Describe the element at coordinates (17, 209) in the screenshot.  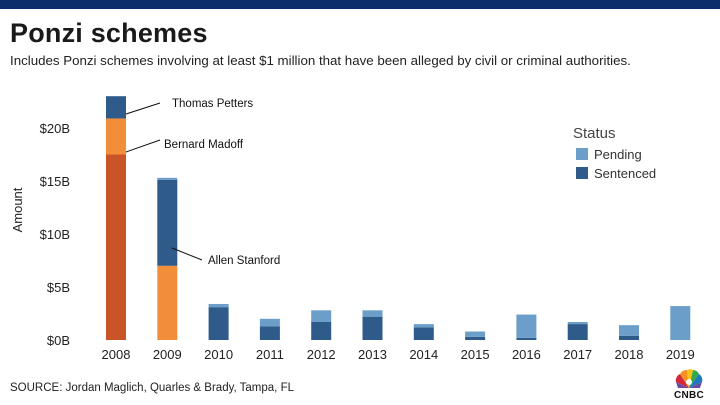
I see `y-axis-label: Amount` at that location.